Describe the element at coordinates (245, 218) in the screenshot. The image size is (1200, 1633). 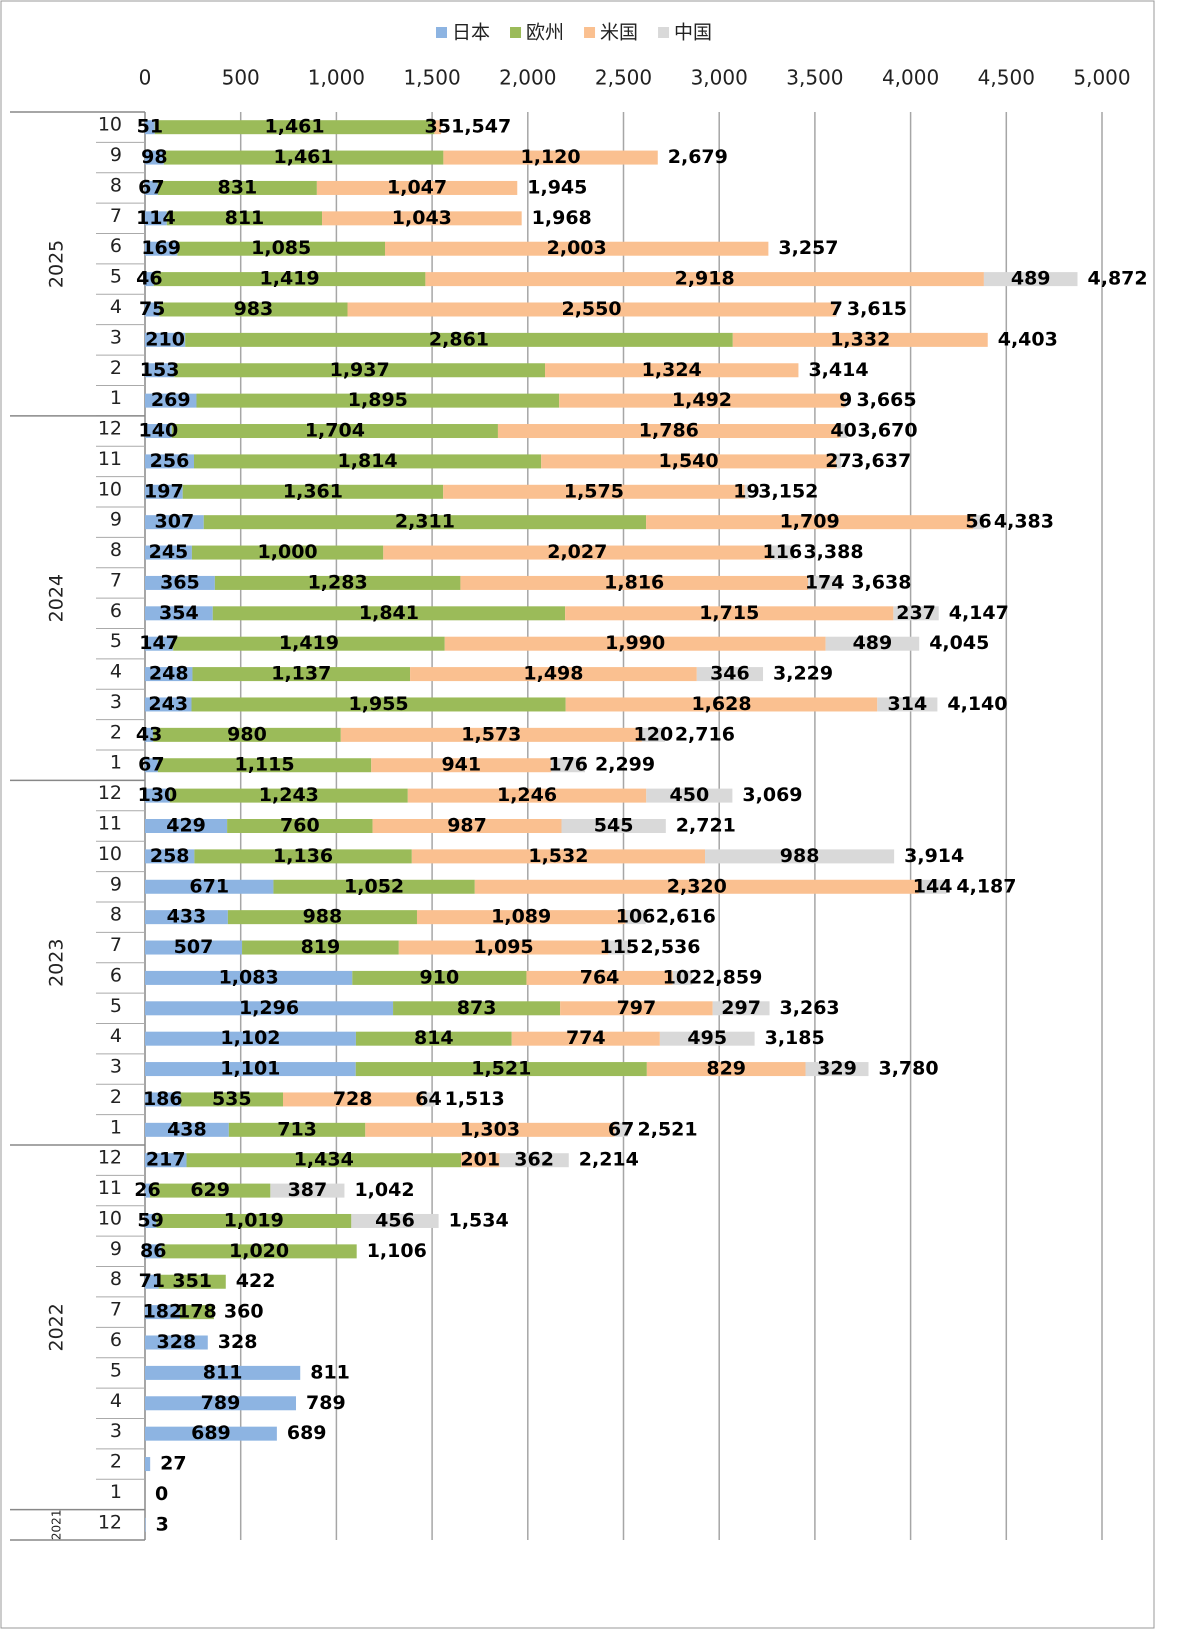
I see `value-label: 811` at that location.